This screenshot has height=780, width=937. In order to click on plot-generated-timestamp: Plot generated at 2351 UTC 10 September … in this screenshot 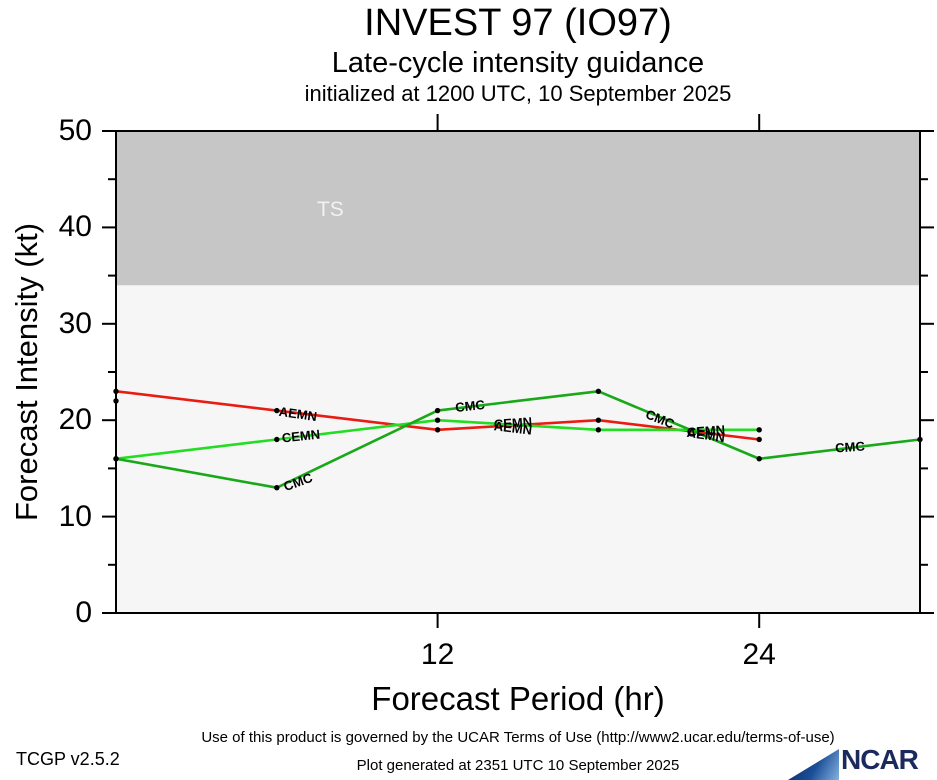, I will do `click(518, 765)`.